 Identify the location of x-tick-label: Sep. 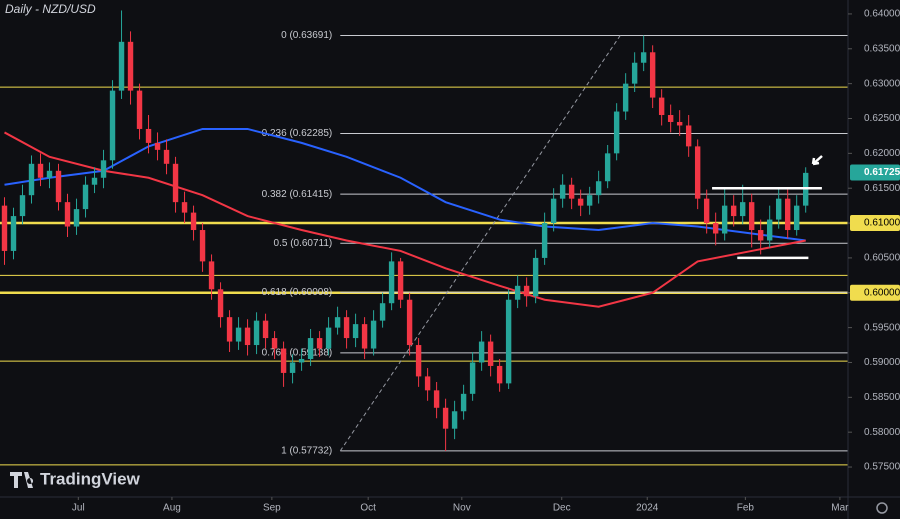
(272, 508).